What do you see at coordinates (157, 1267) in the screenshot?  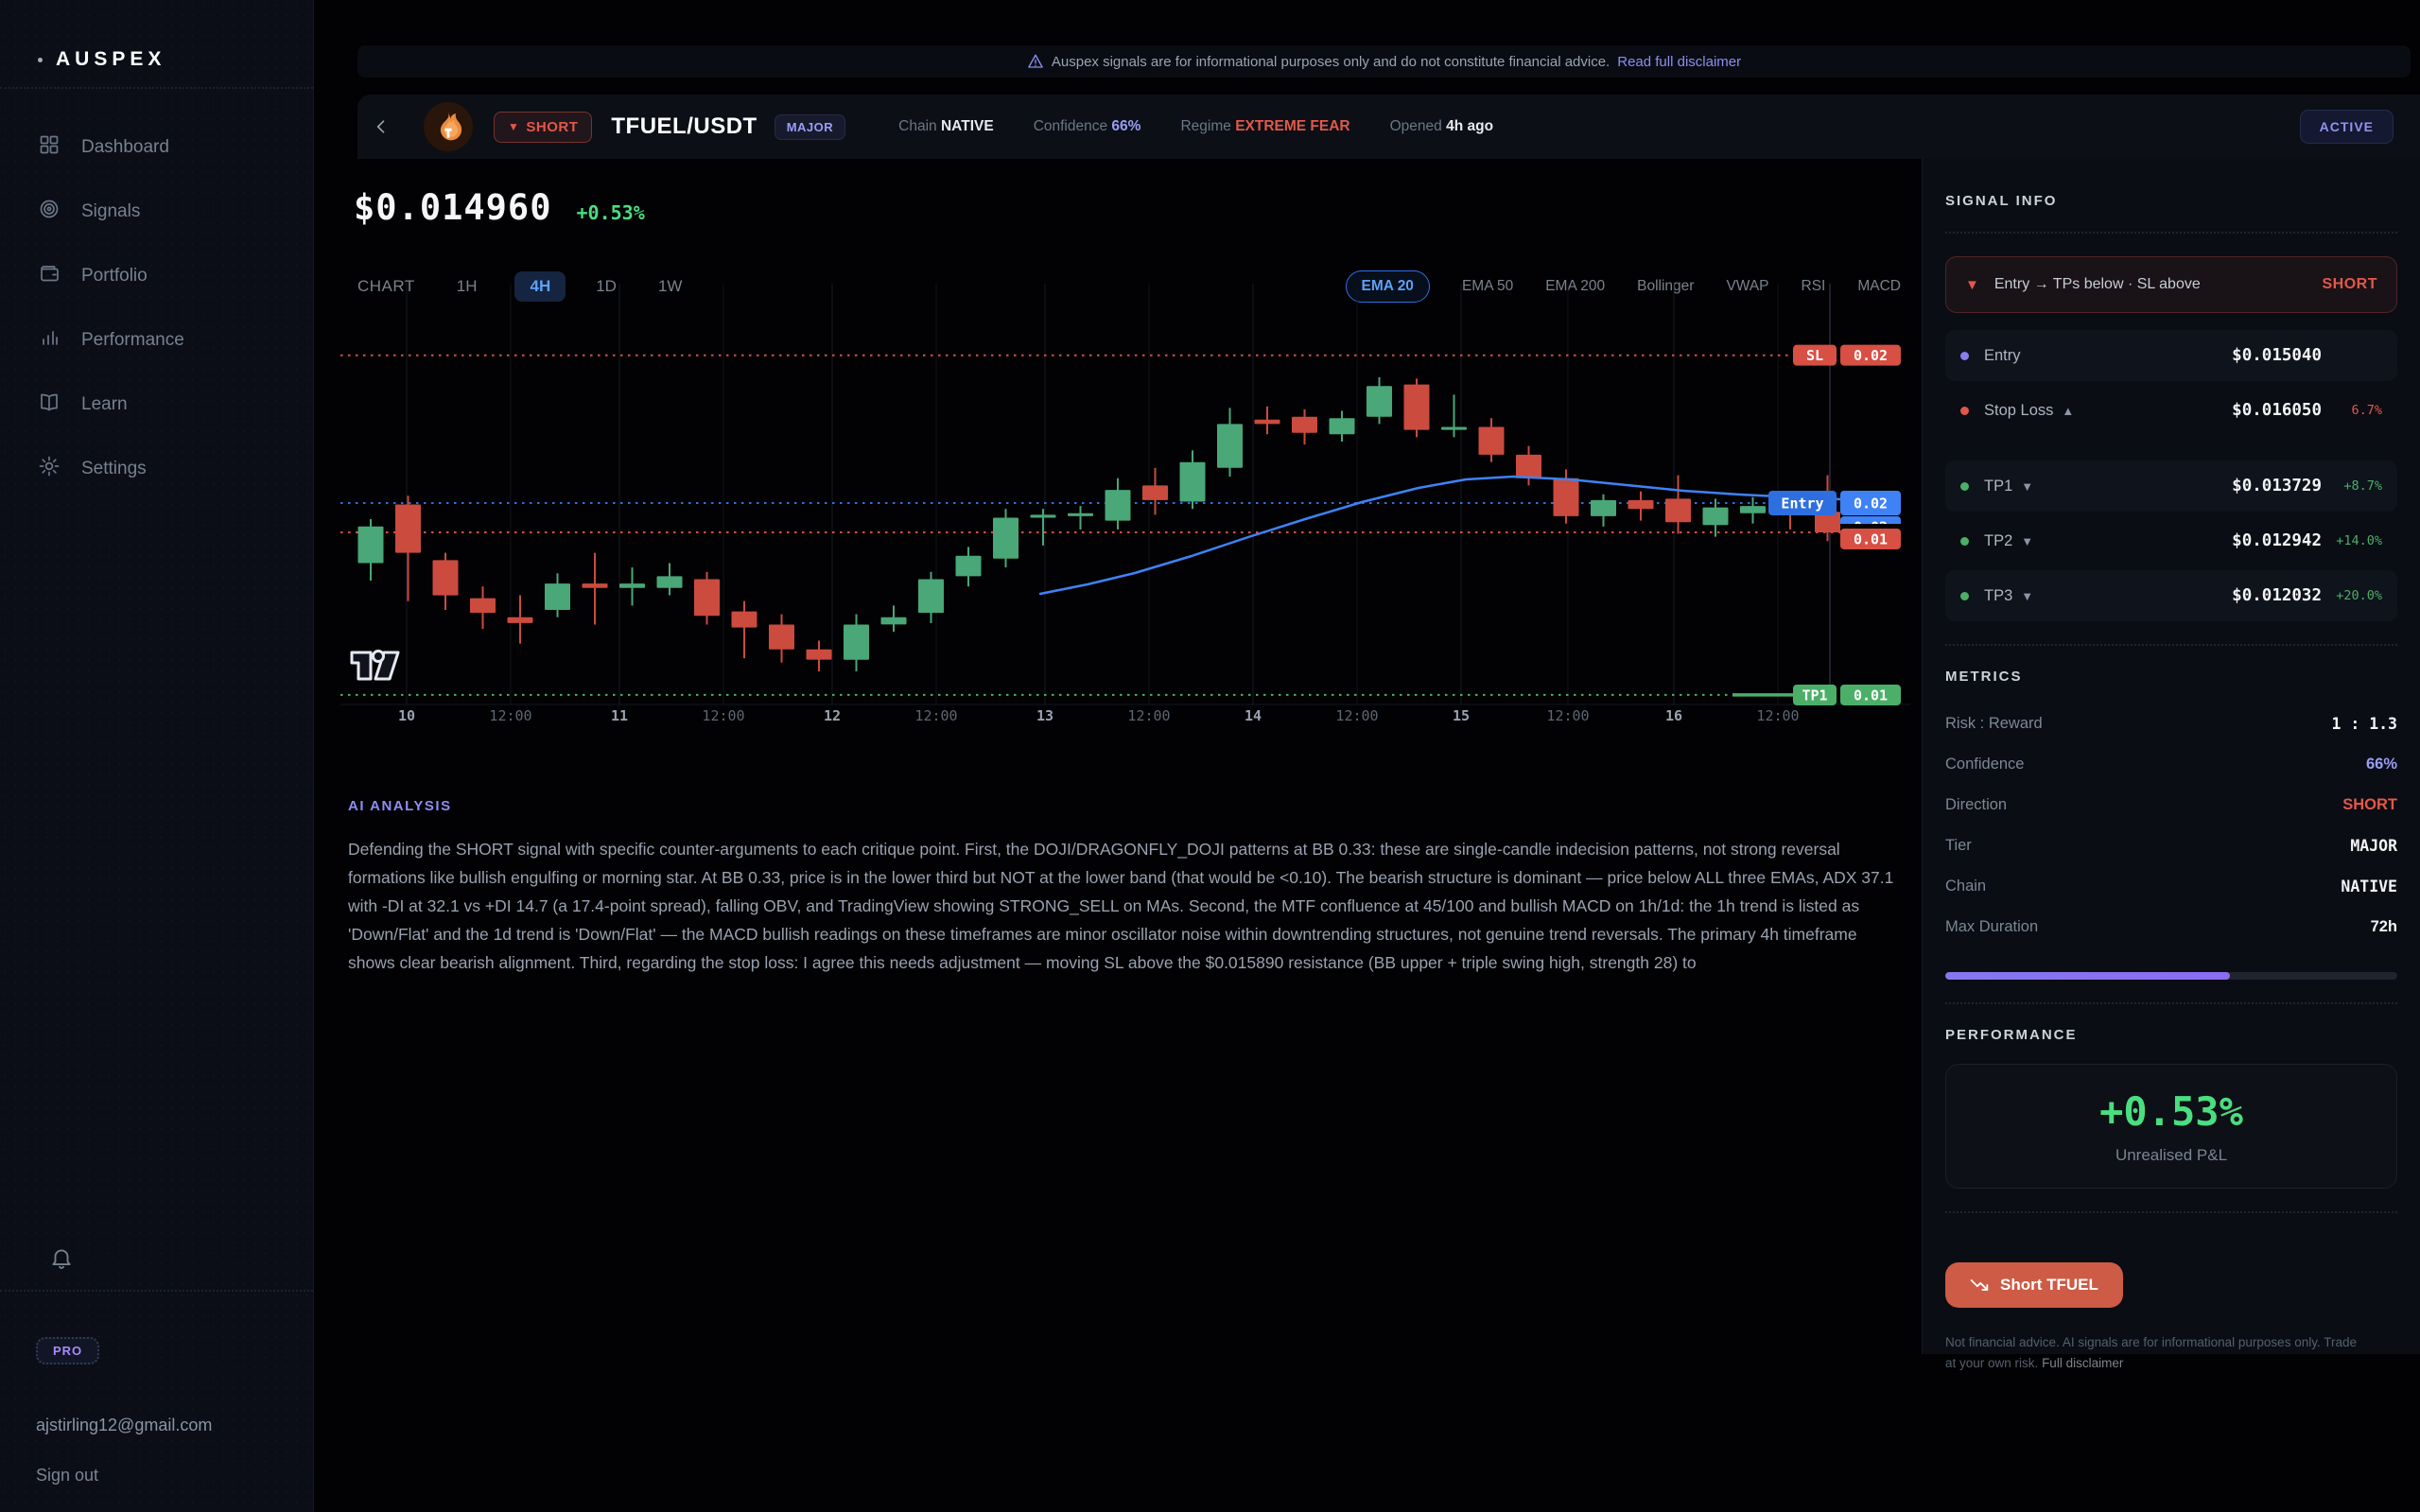 I see `notifications-button` at bounding box center [157, 1267].